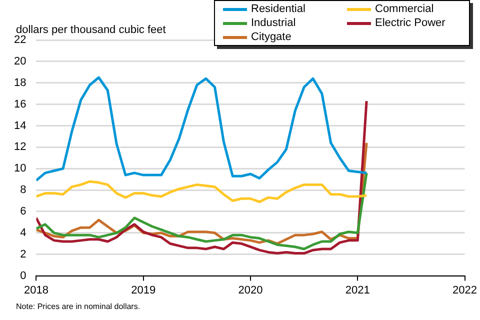  Describe the element at coordinates (273, 23) in the screenshot. I see `legend-label: Industrial` at that location.